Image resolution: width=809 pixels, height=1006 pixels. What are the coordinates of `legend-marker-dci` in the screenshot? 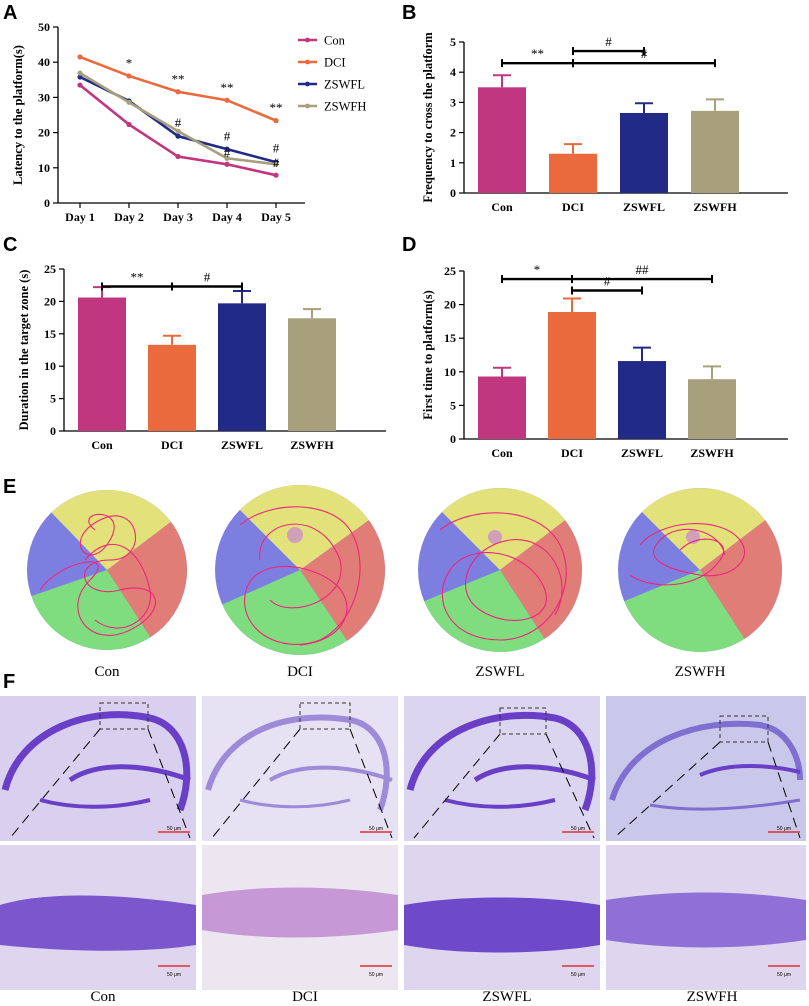 It's located at (307, 62).